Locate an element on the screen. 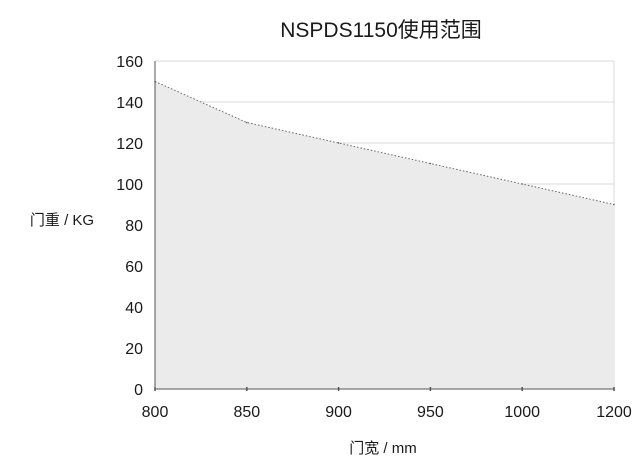  x-tick-label-850: 850 is located at coordinates (246, 412).